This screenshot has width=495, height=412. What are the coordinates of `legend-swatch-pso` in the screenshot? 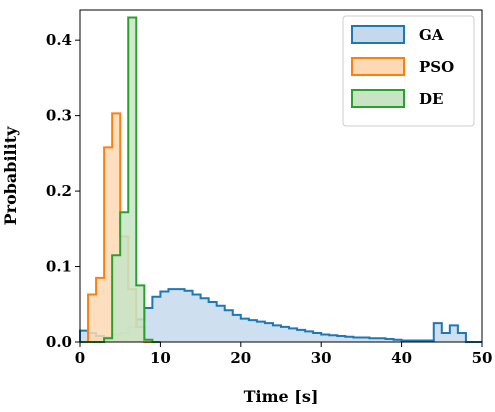 It's located at (378, 66).